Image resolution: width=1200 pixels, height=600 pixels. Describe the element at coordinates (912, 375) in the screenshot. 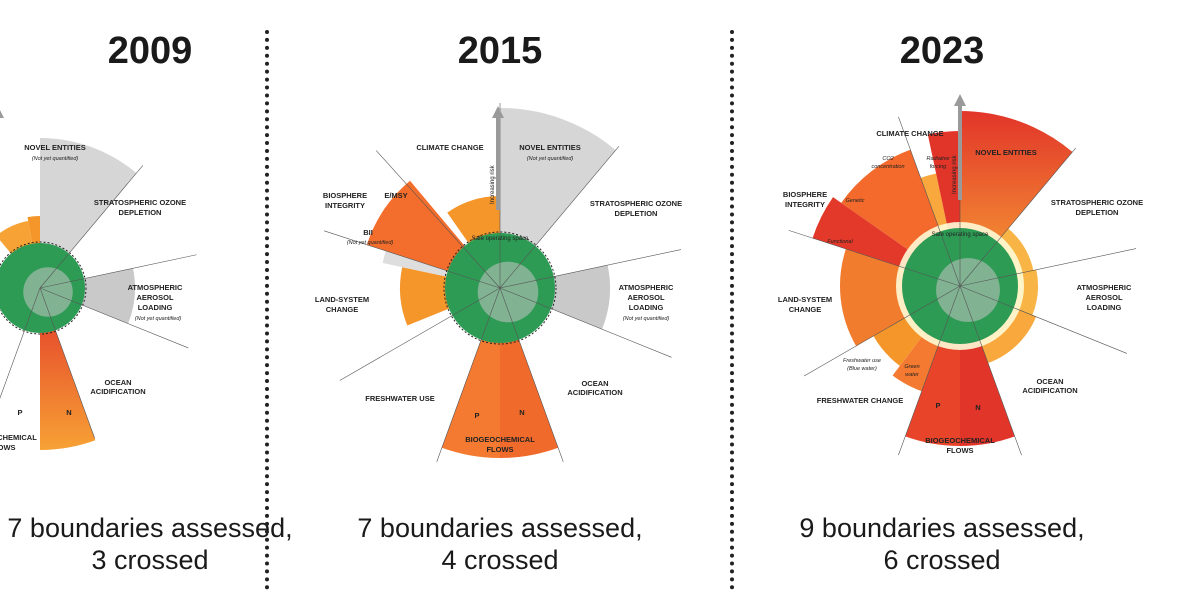

I see `green-water-label-2: water` at that location.